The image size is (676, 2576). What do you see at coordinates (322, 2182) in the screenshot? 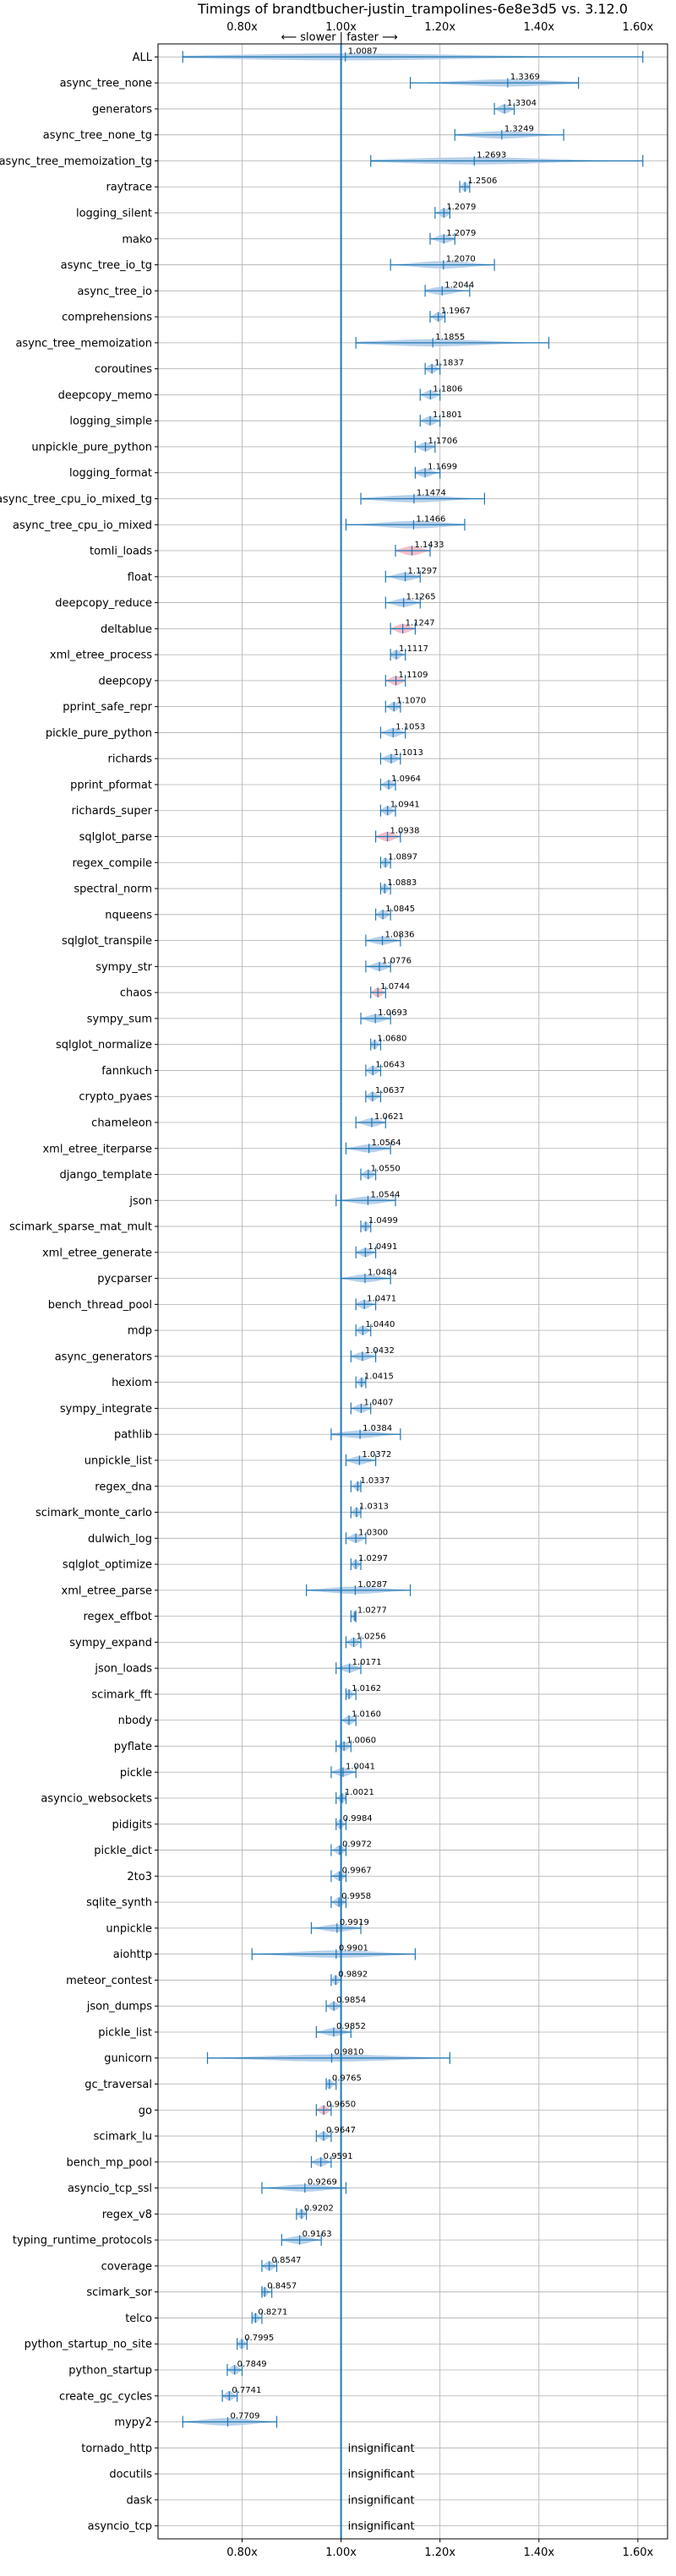
I see `data-label: 0.9269` at bounding box center [322, 2182].